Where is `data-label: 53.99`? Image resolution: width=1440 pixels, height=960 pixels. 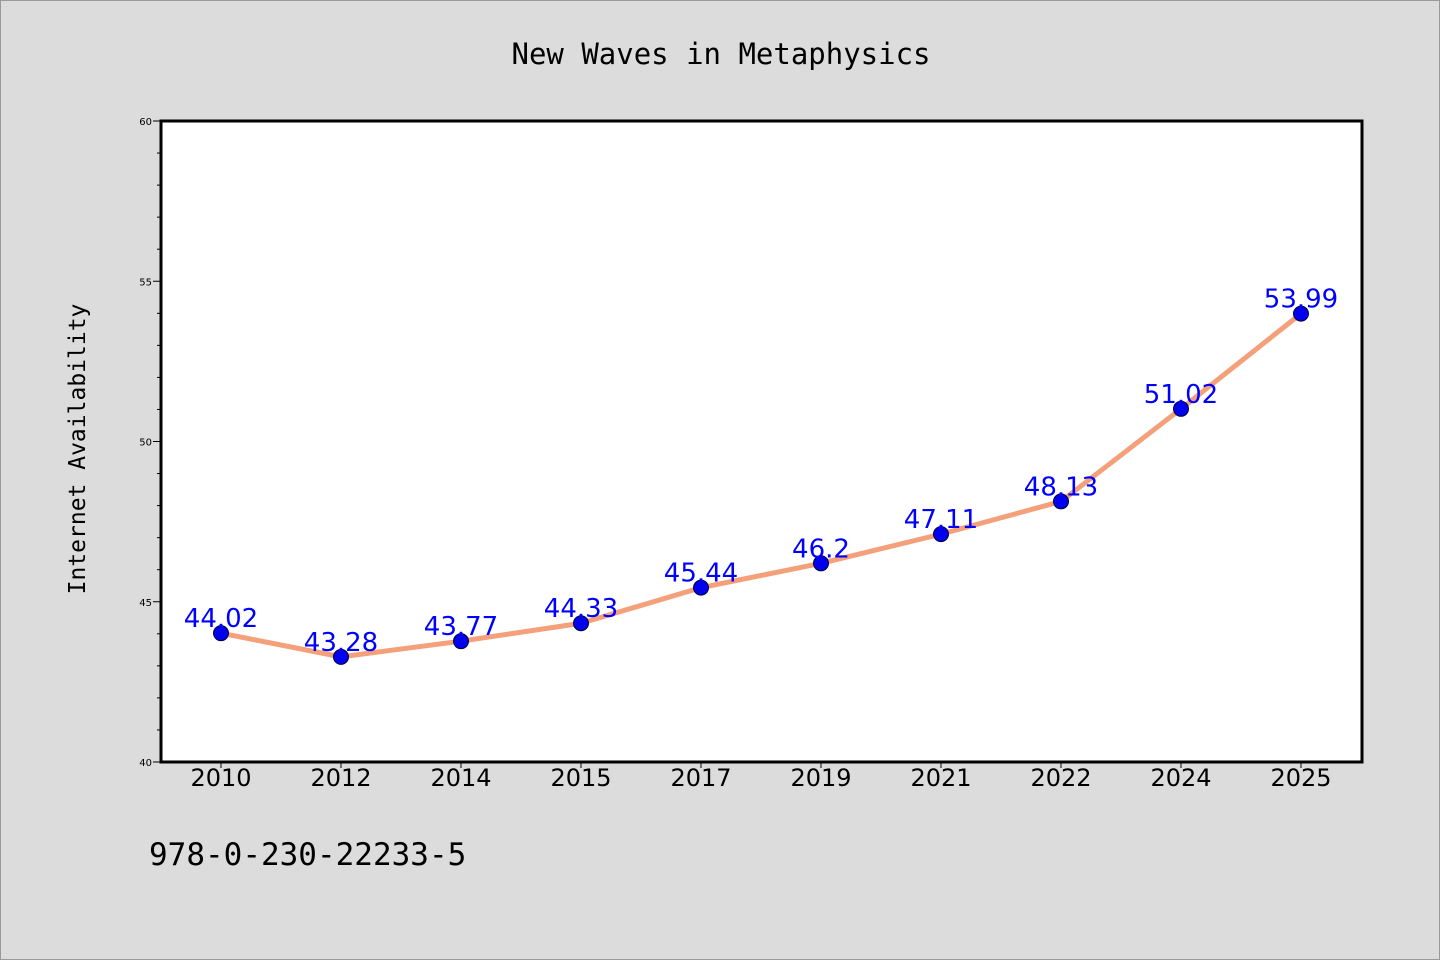 data-label: 53.99 is located at coordinates (1301, 300).